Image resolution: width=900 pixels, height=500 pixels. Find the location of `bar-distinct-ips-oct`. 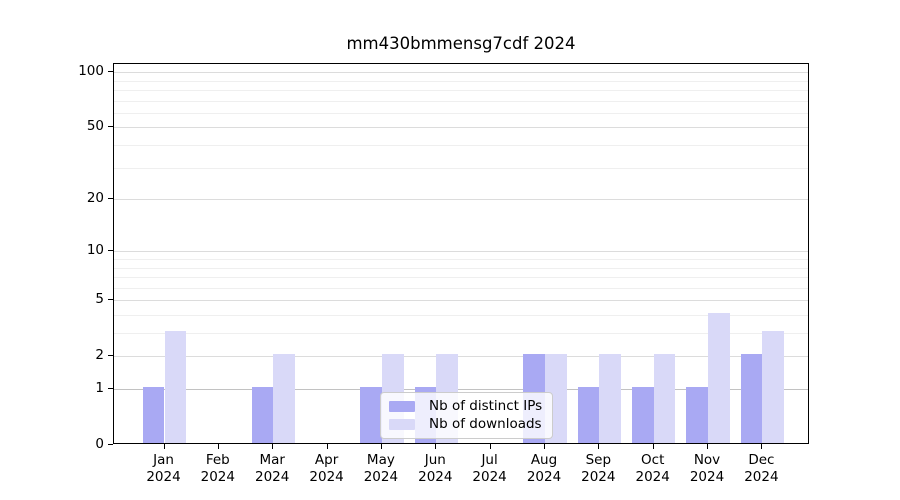

bar-distinct-ips-oct is located at coordinates (643, 415).